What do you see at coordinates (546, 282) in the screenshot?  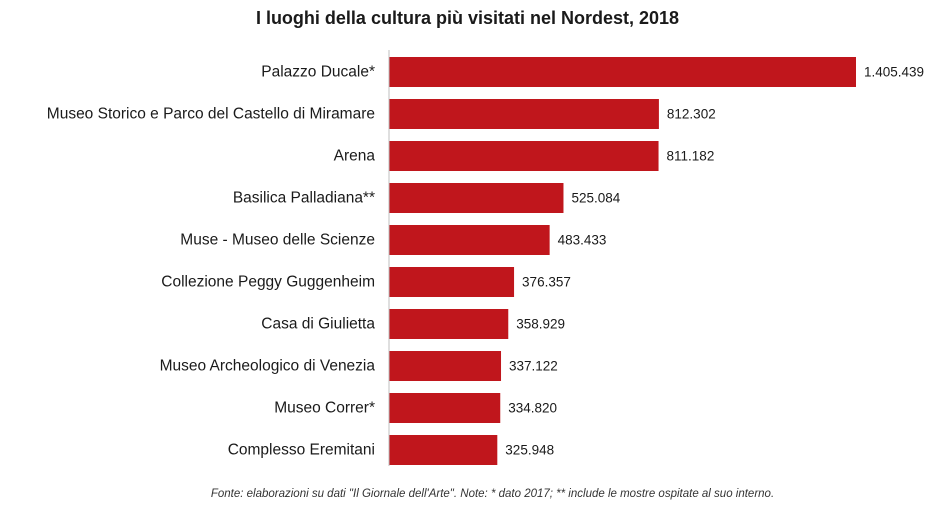 I see `value-label: 376.357` at bounding box center [546, 282].